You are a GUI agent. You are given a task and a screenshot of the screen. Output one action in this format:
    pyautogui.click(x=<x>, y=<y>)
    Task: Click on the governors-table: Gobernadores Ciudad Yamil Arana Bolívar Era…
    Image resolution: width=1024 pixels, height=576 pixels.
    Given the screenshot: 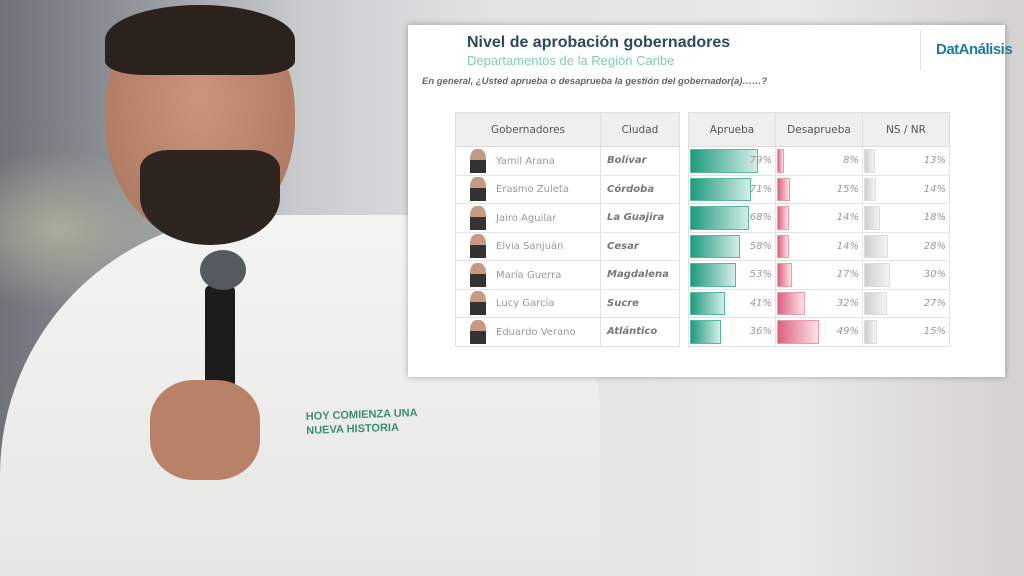 What is the action you would take?
    pyautogui.click(x=567, y=229)
    